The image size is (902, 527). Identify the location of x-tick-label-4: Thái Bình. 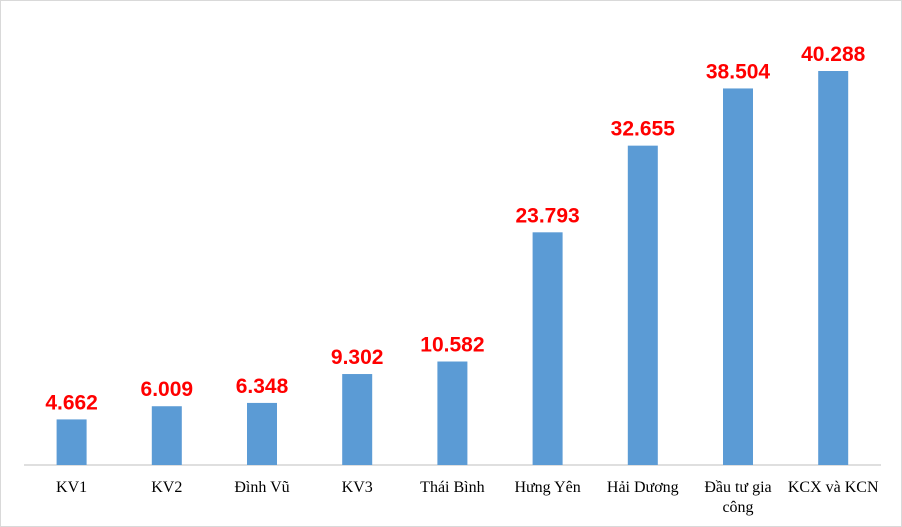
(452, 487).